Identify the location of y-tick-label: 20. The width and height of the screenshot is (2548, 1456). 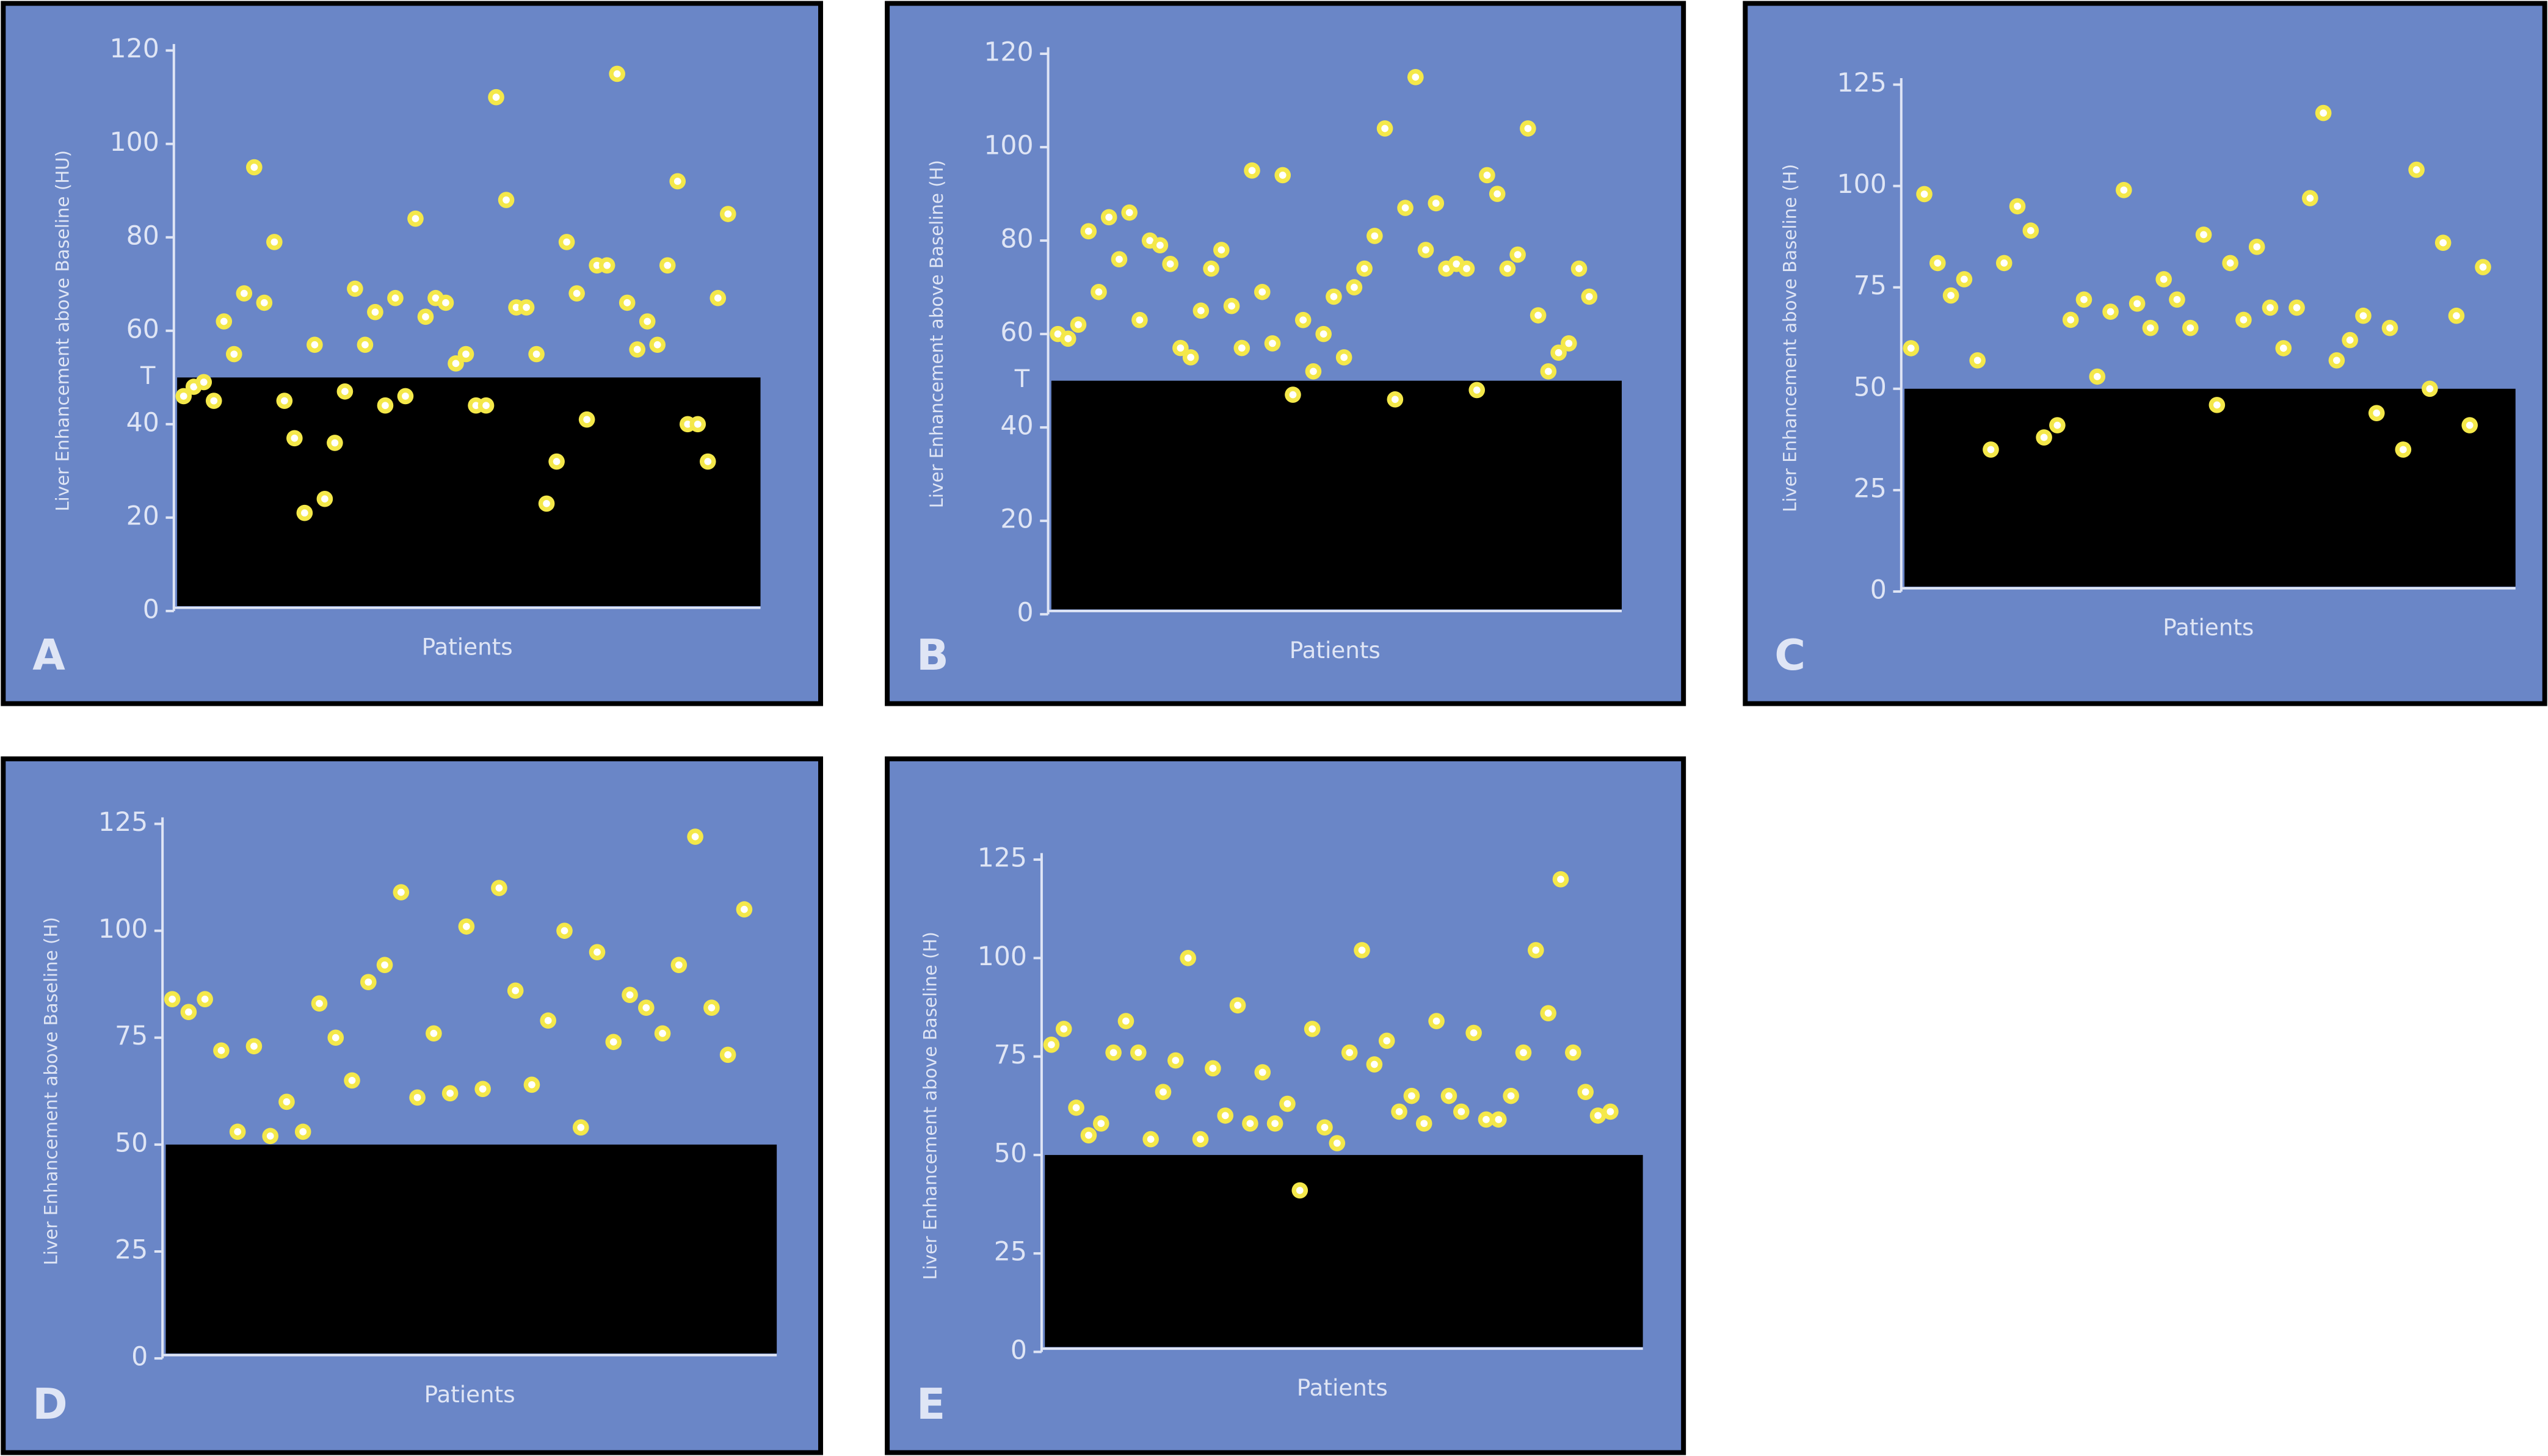
(142, 516).